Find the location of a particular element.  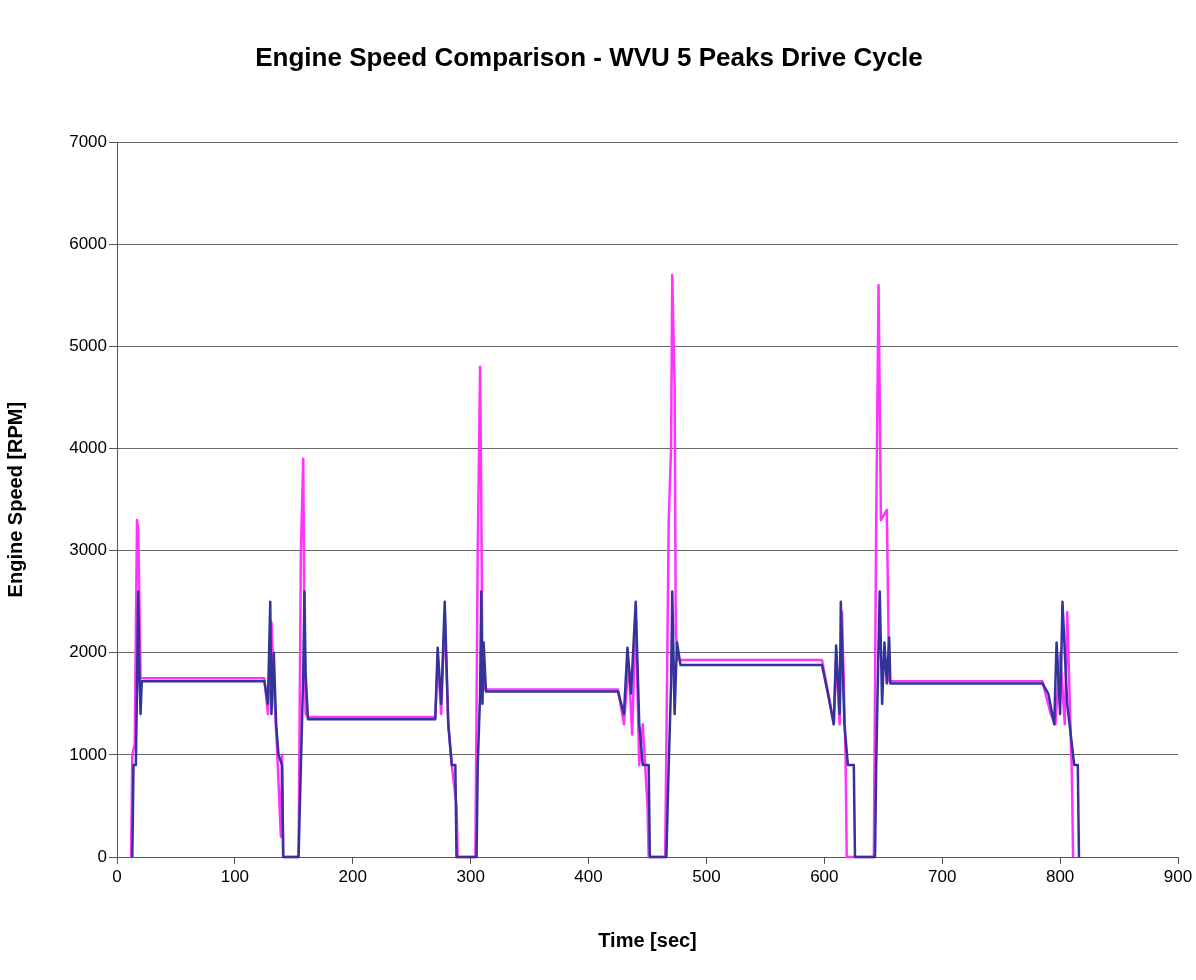

y-tick-label: 6000 is located at coordinates (88, 243).